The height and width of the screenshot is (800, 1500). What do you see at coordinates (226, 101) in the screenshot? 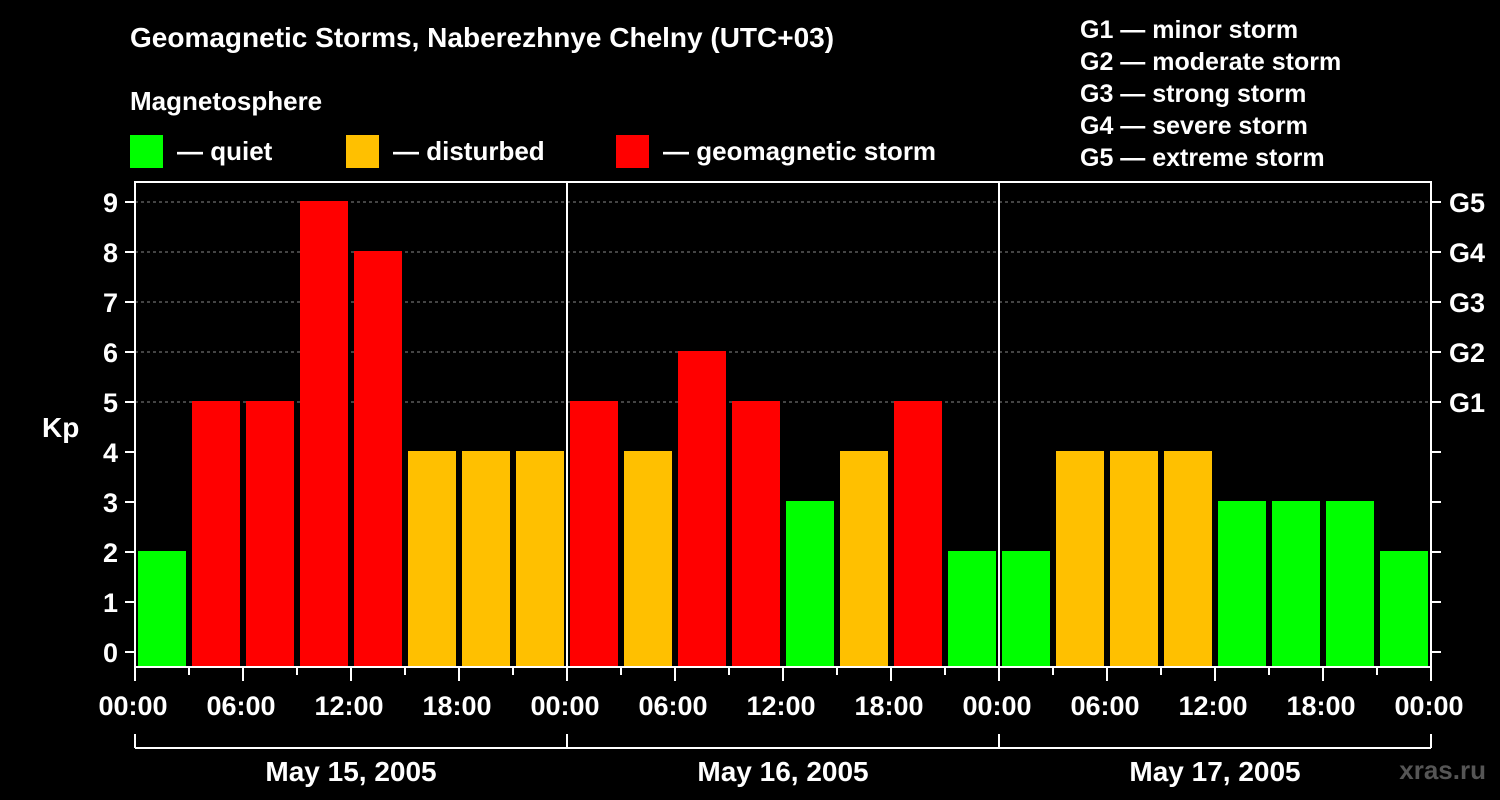
I see `magnetosphere-heading: Magnetosphere` at bounding box center [226, 101].